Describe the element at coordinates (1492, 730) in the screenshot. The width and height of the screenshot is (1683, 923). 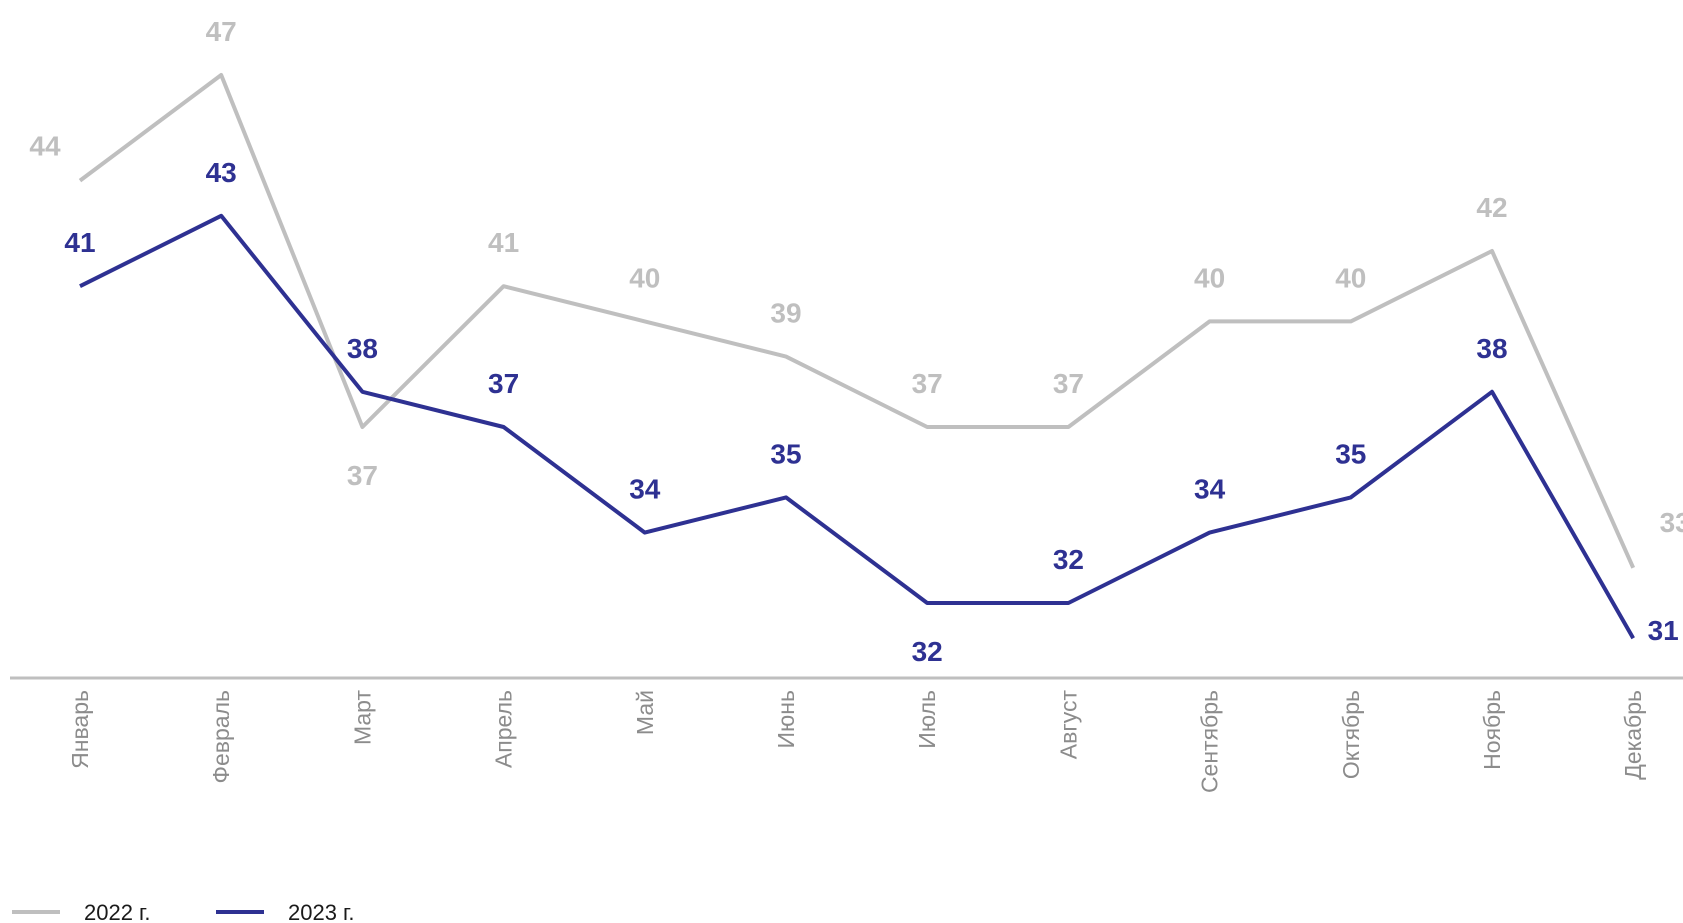
I see `x-tick-label: Ноябрь` at that location.